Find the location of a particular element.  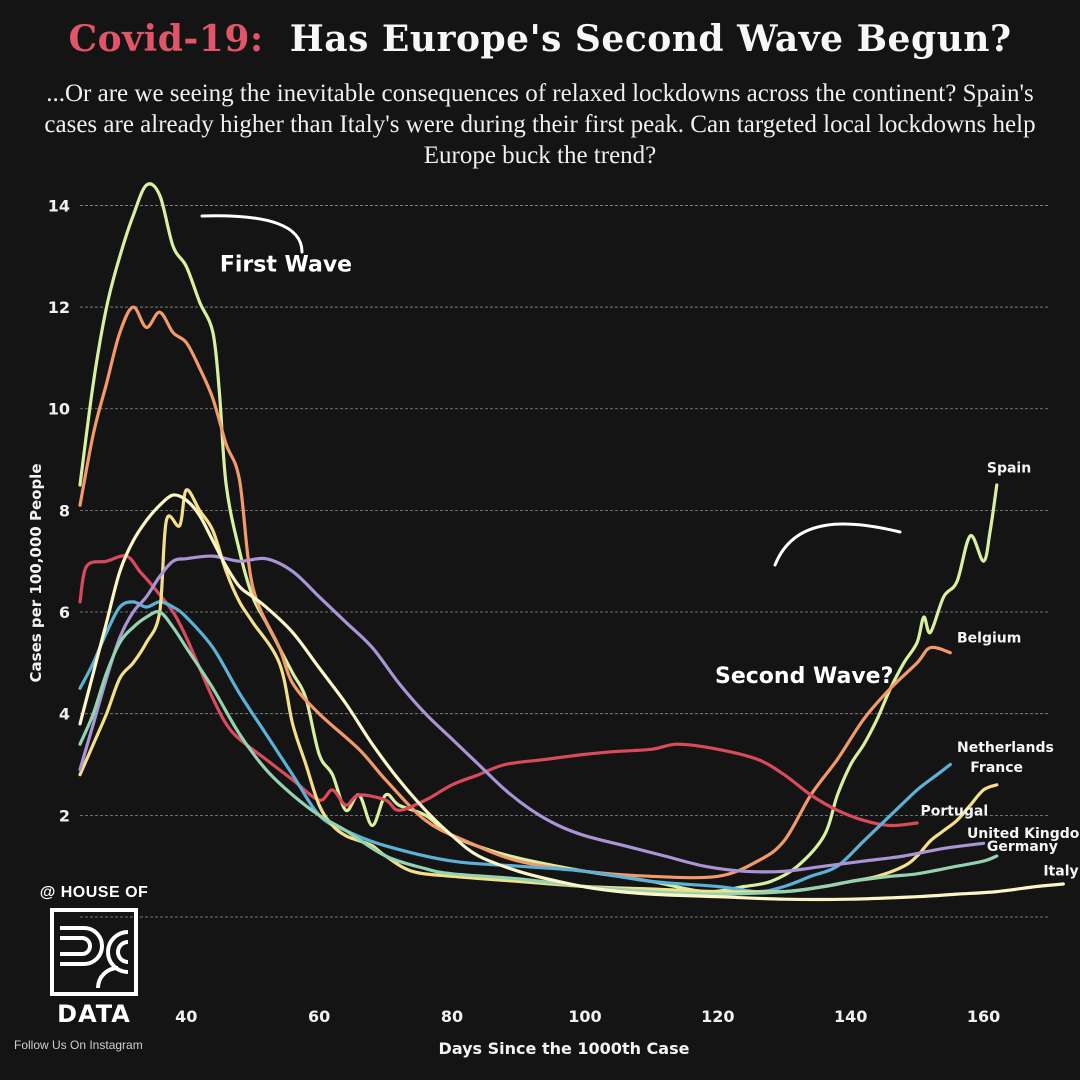

series-label-portugal: Portugal is located at coordinates (954, 811).